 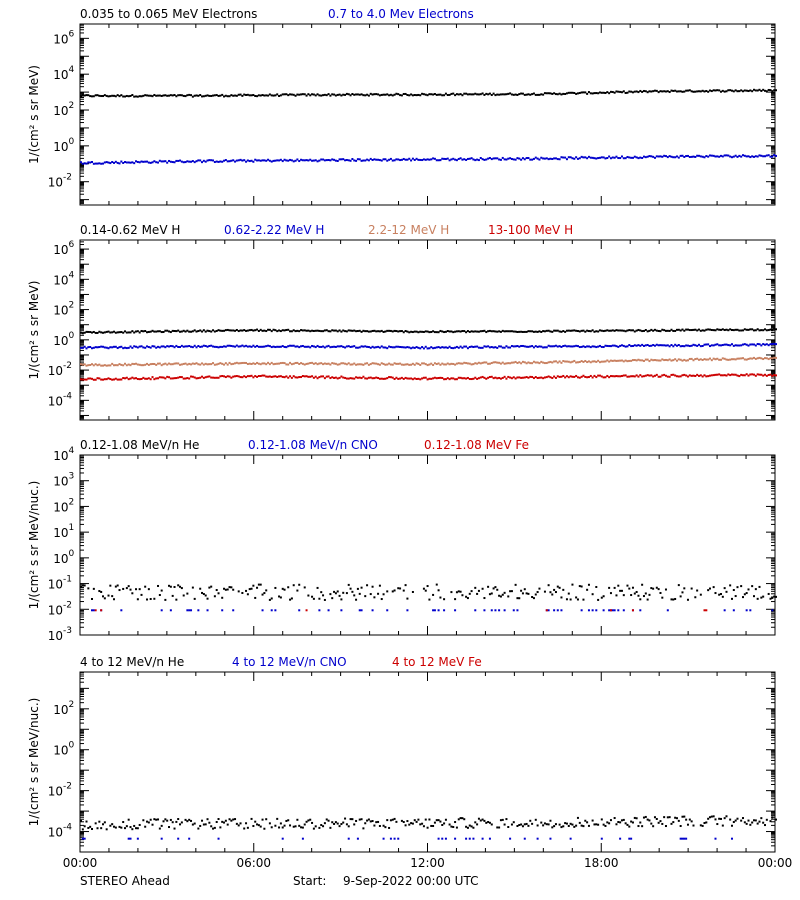 I want to click on start-date-label: 9-Sep-2022 00:00 UTC, so click(x=411, y=881).